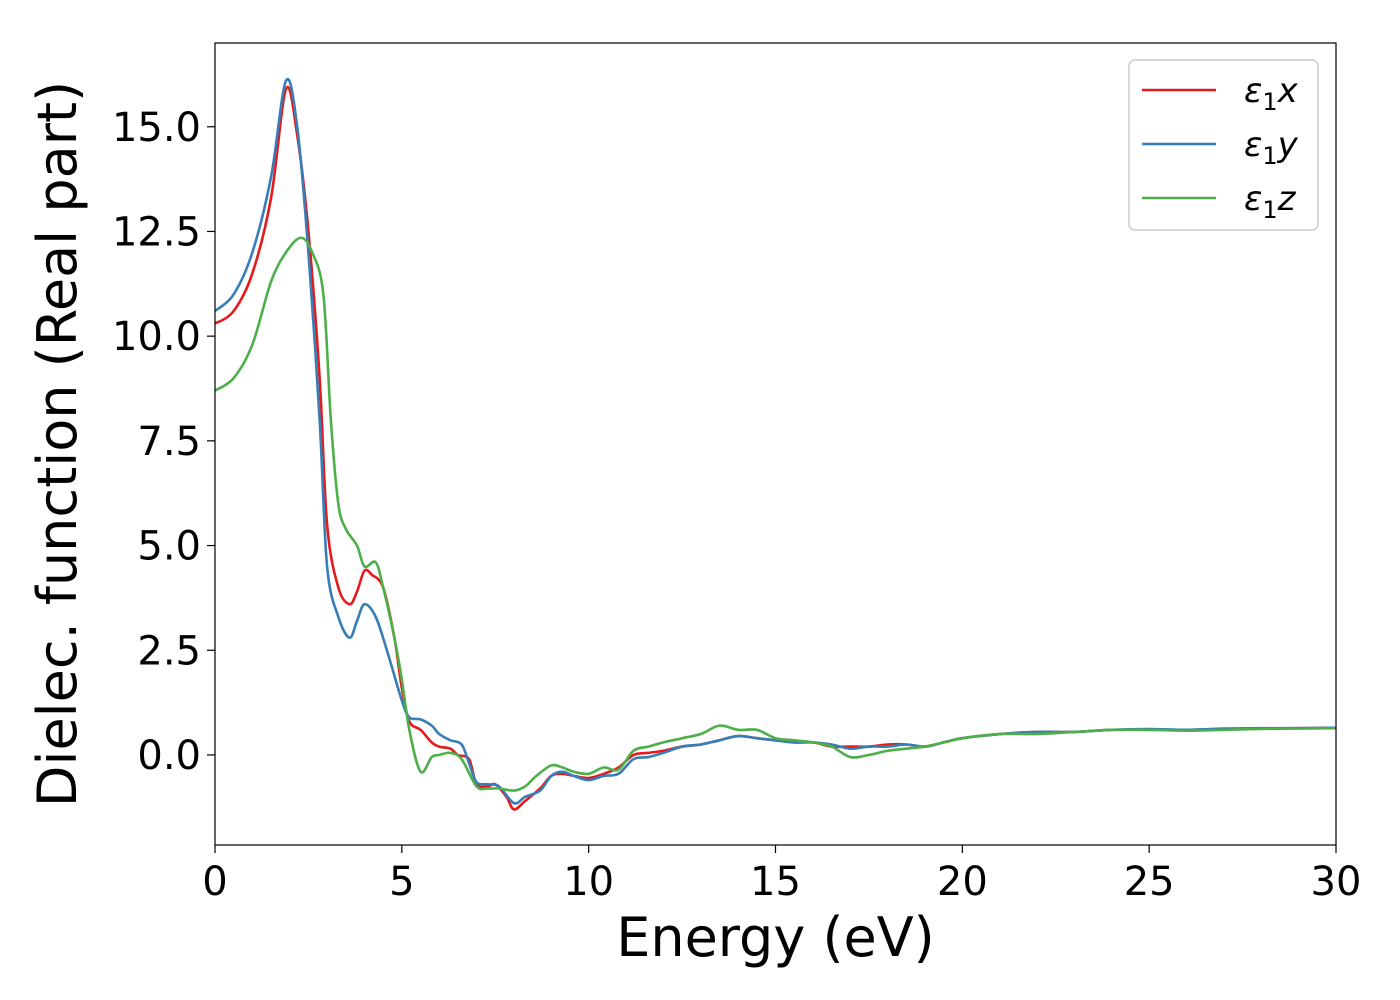 The height and width of the screenshot is (1000, 1400). I want to click on x-tick-label: 0, so click(214, 882).